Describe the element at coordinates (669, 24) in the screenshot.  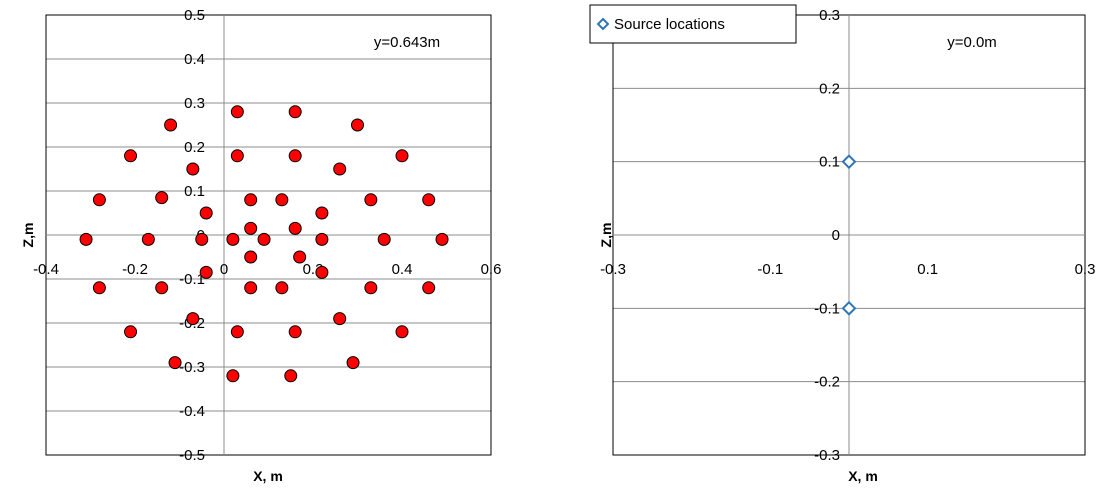
I see `legend-label: Source locations` at that location.